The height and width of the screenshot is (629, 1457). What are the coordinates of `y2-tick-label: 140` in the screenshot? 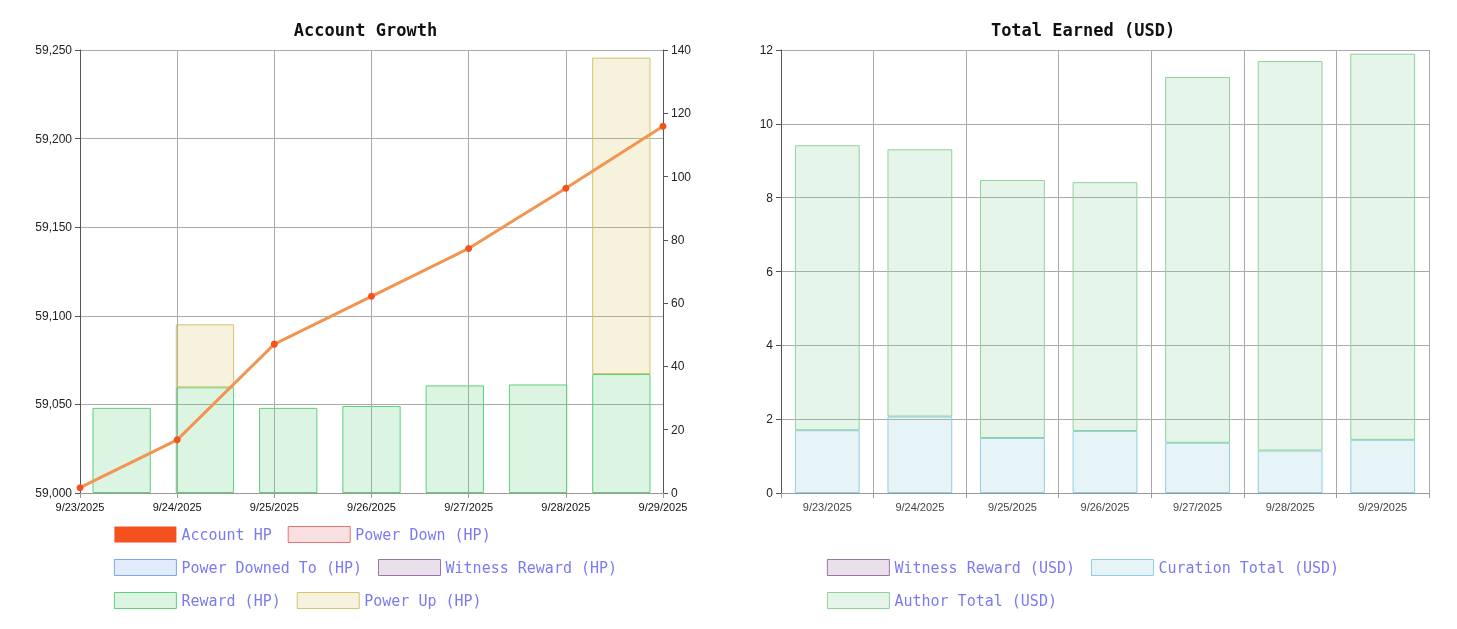 It's located at (681, 50).